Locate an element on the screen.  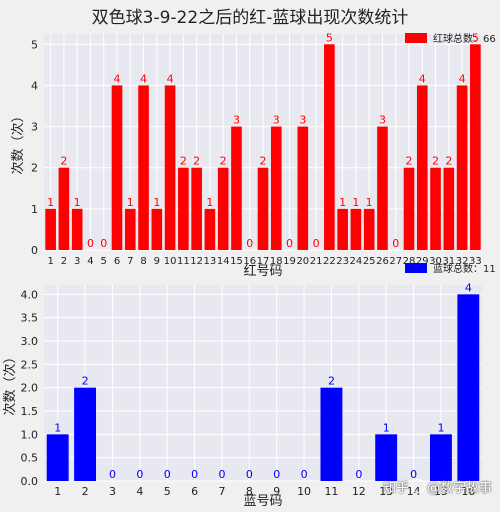
y-tick-label: 3 is located at coordinates (34, 127).